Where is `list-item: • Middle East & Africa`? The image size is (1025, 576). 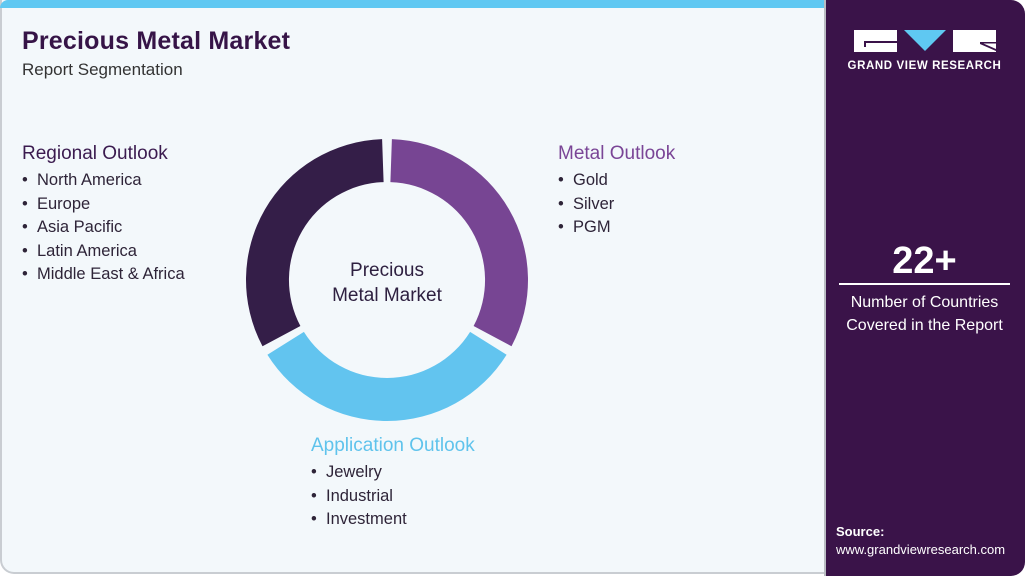 list-item: • Middle East & Africa is located at coordinates (103, 275).